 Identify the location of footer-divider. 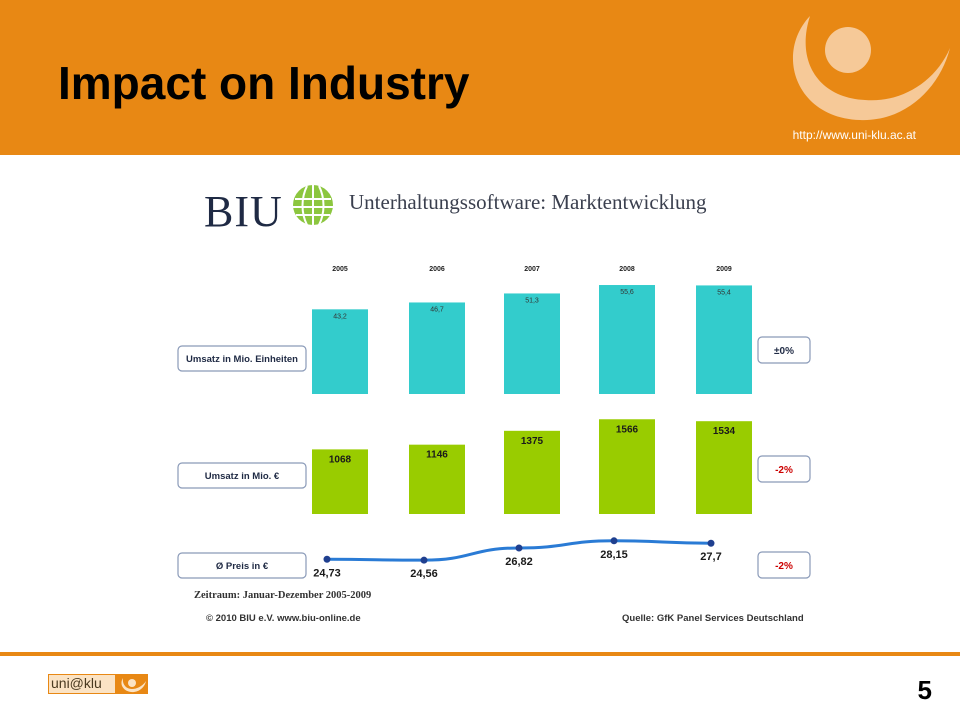
(480, 654).